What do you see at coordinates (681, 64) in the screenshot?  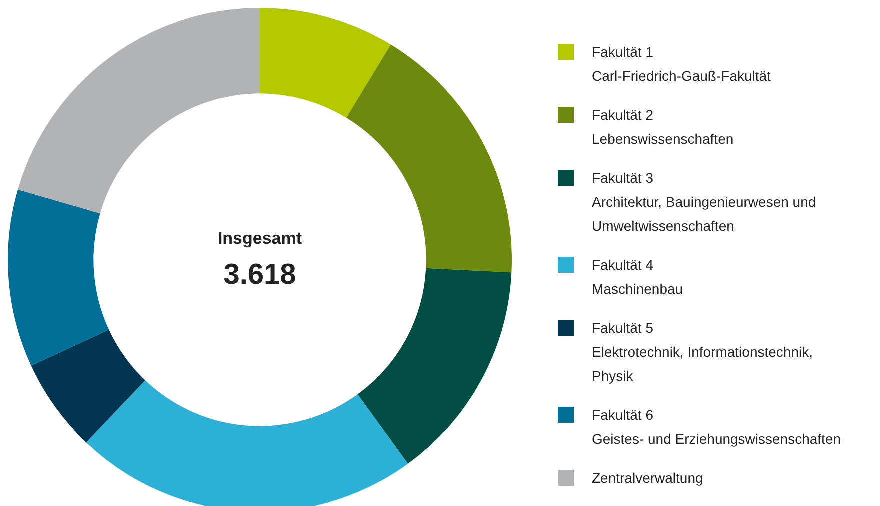 I see `legend-label: Fakultät 1 Carl-Friedrich-Gauß-Fakultät` at bounding box center [681, 64].